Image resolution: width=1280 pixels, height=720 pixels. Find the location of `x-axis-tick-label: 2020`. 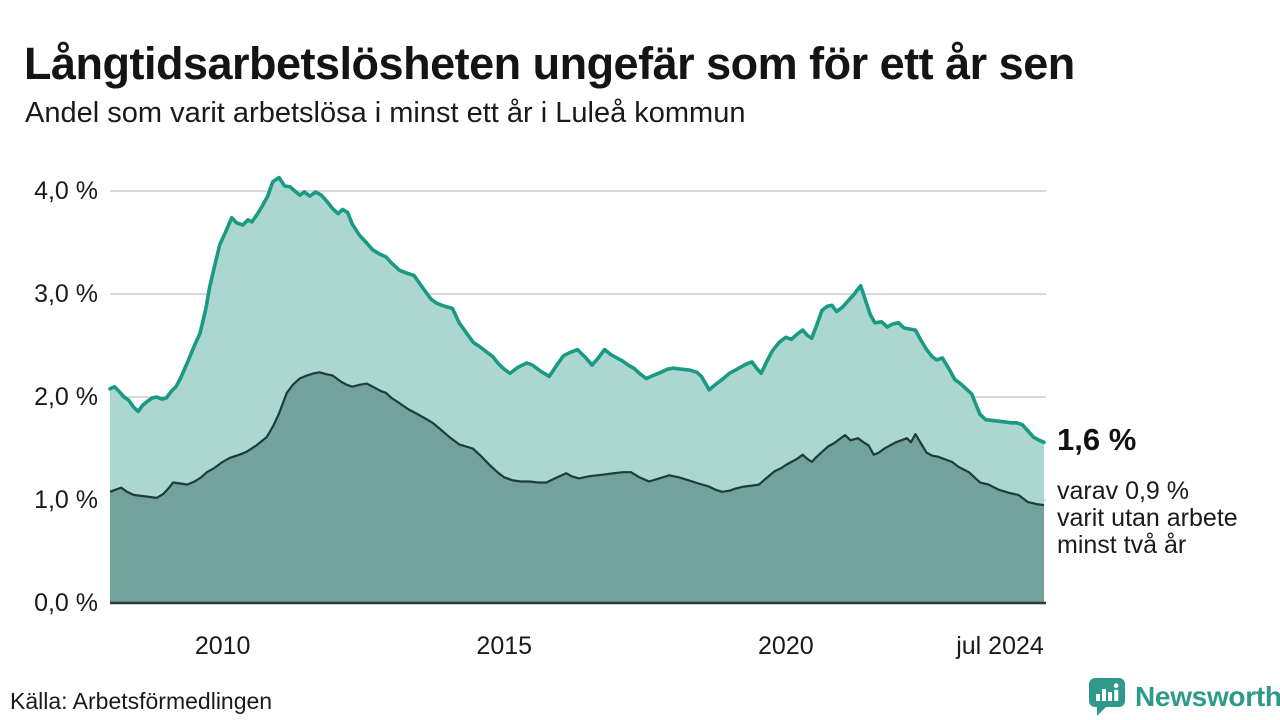

x-axis-tick-label: 2020 is located at coordinates (786, 646).